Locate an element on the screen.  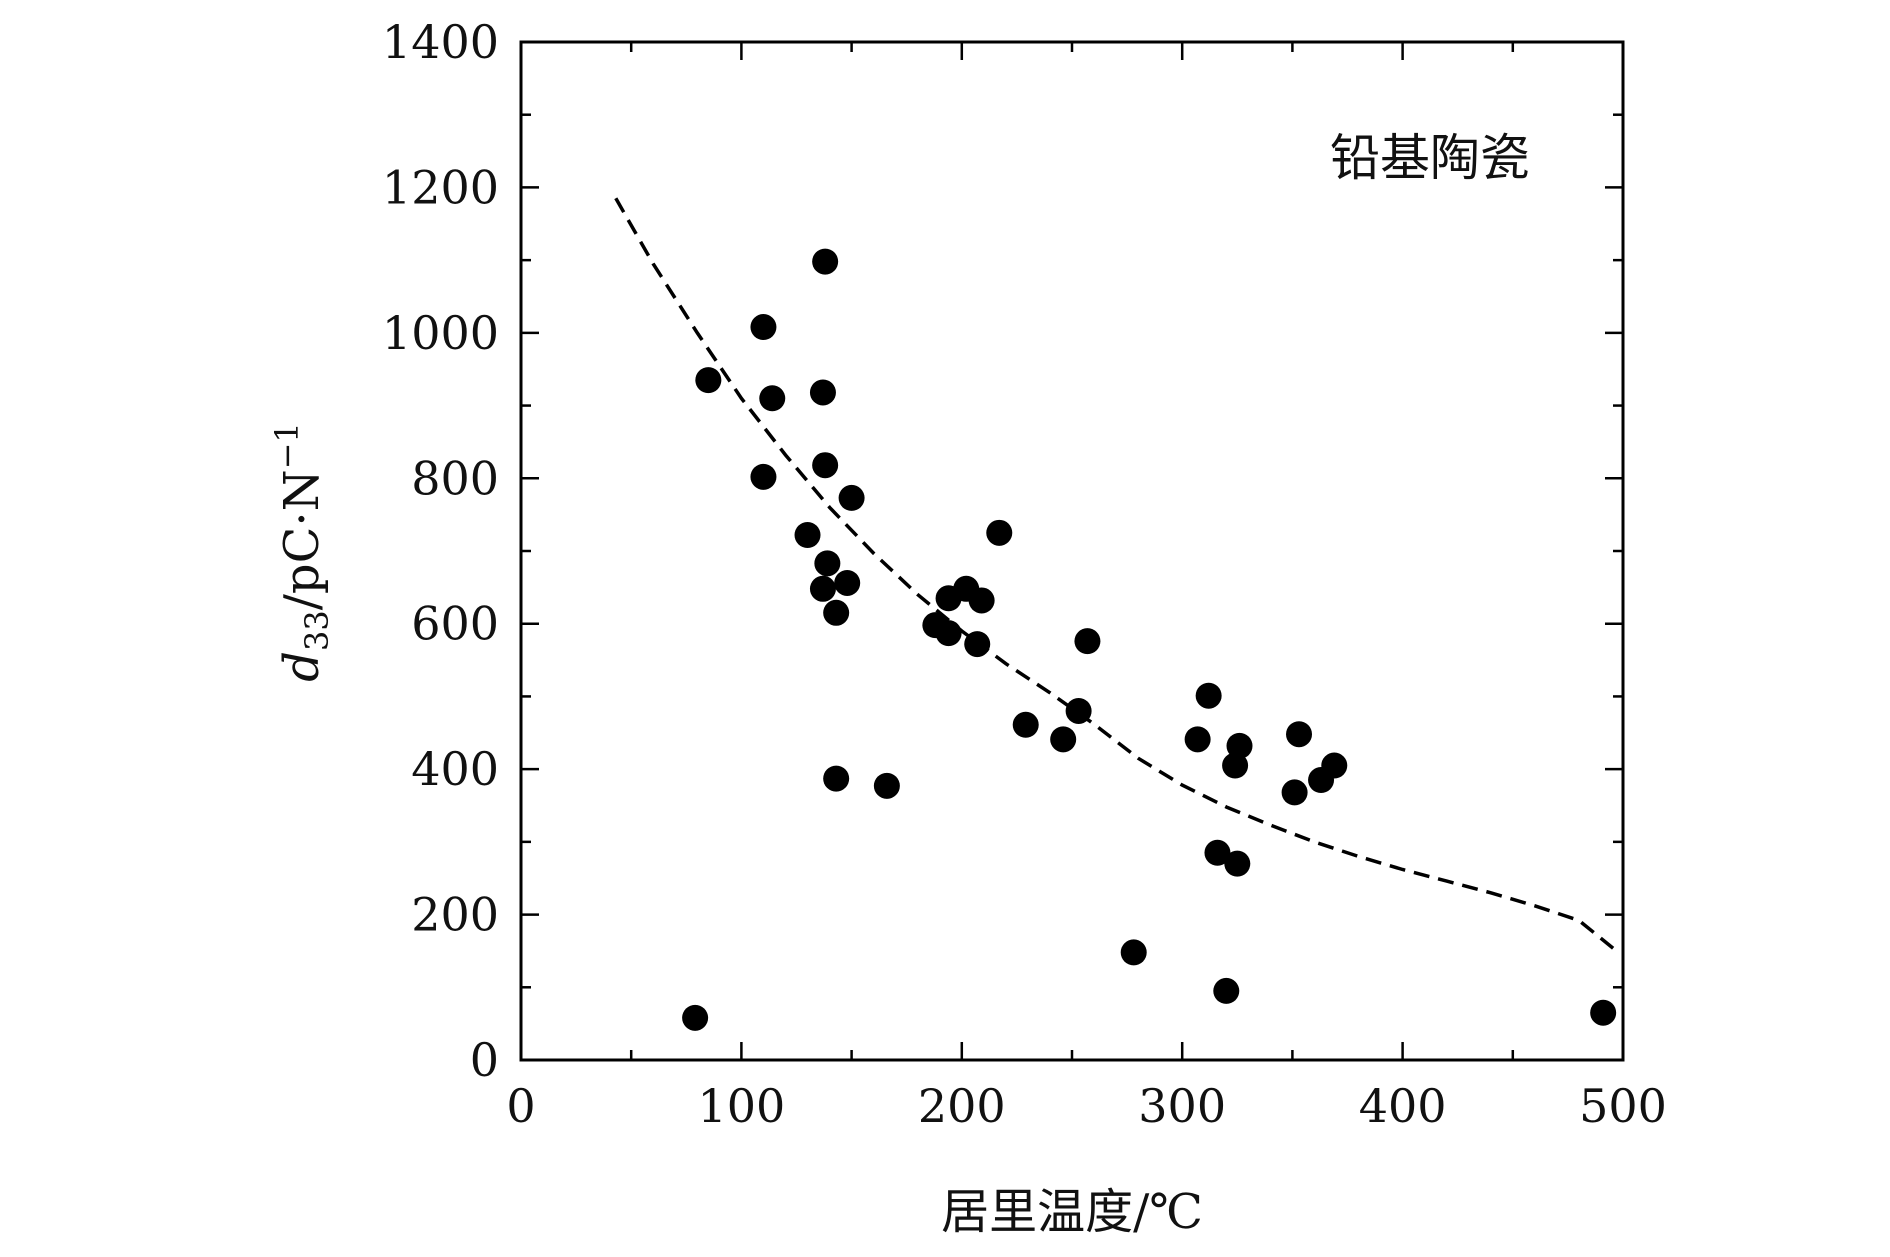
y-tick-label: 400 is located at coordinates (455, 769).